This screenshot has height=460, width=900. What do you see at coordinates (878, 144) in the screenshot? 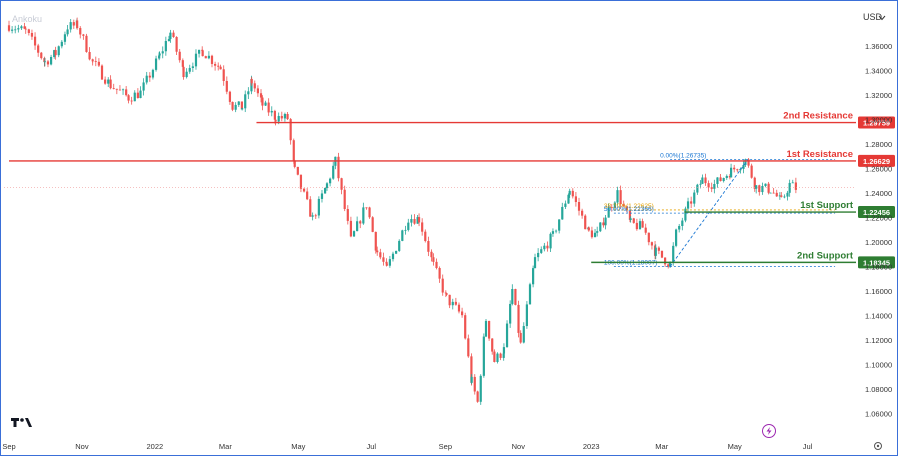
I see `y-tick-label: 1.28000` at bounding box center [878, 144].